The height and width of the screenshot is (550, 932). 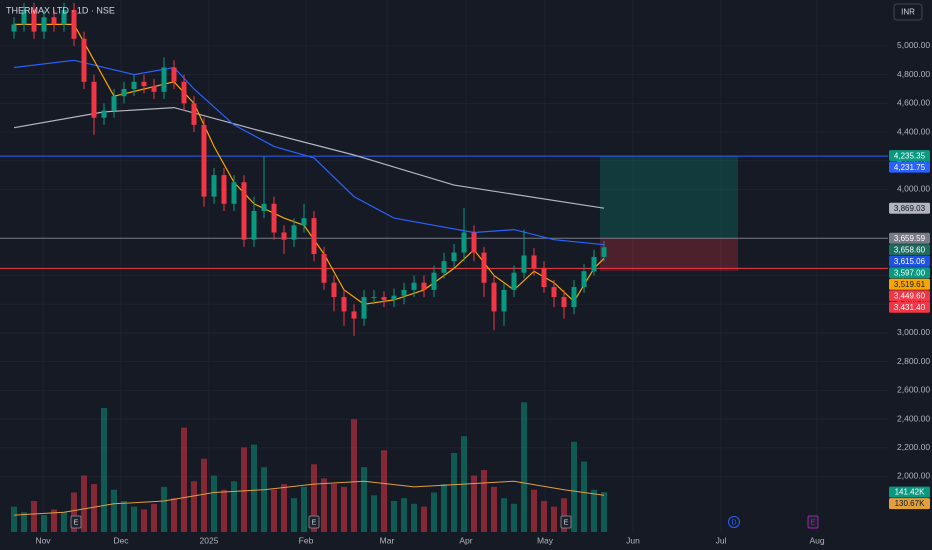 I want to click on currency-button, so click(x=908, y=12).